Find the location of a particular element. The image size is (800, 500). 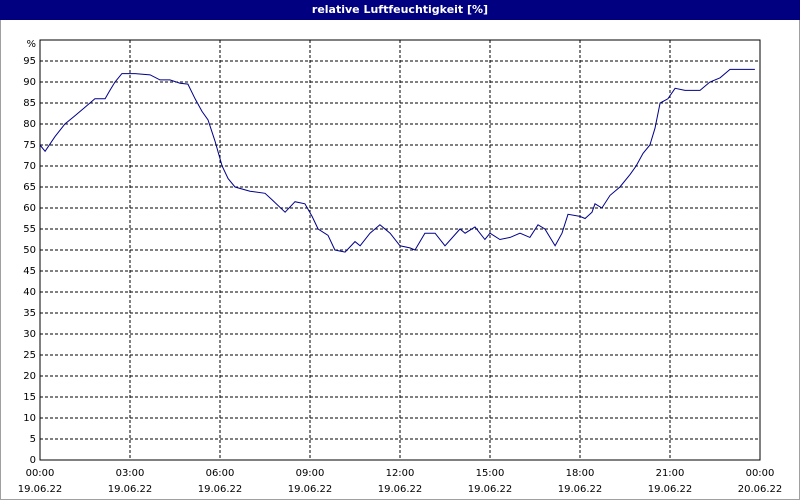

x-tick-label: 18:00 is located at coordinates (580, 473).